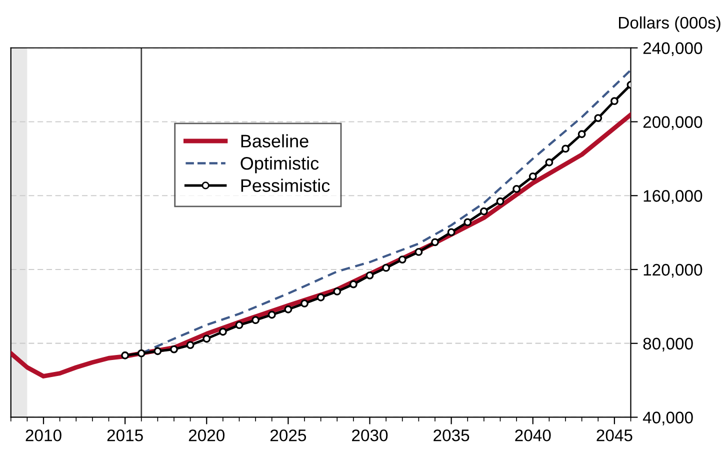 Image resolution: width=725 pixels, height=456 pixels. I want to click on y-axis-title: Dollars (000s), so click(669, 24).